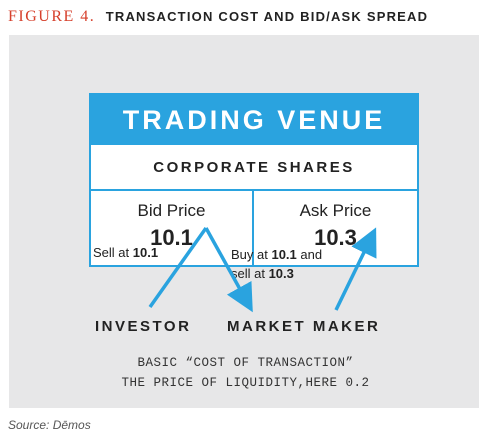  I want to click on note-line-1: BASIC “COST OF TRANSACTION”, so click(245, 363).